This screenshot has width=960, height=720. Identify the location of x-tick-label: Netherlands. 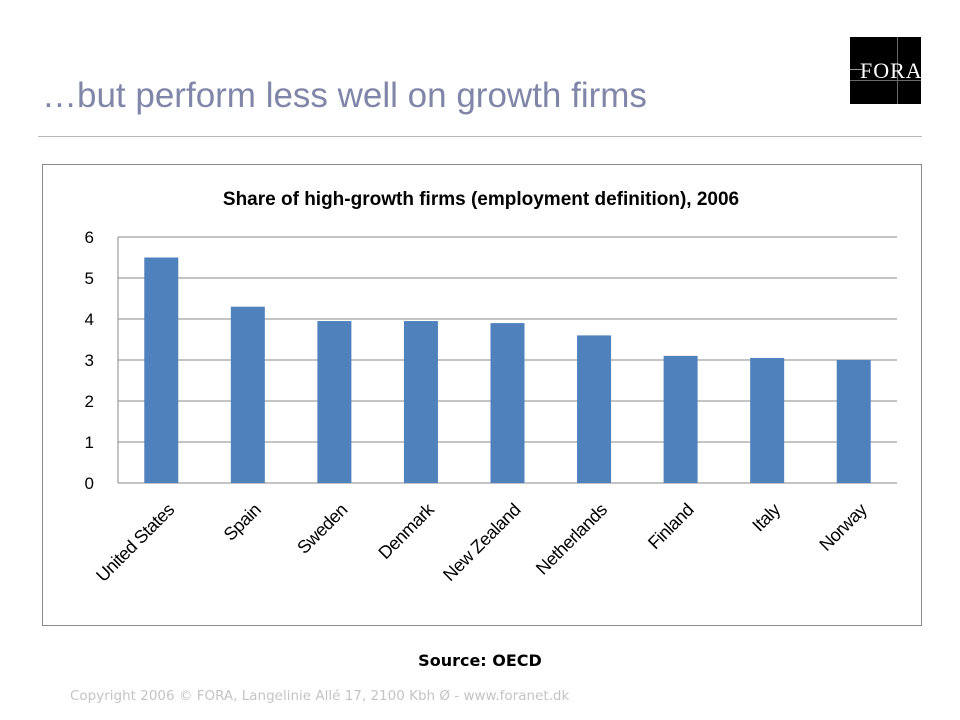
(571, 538).